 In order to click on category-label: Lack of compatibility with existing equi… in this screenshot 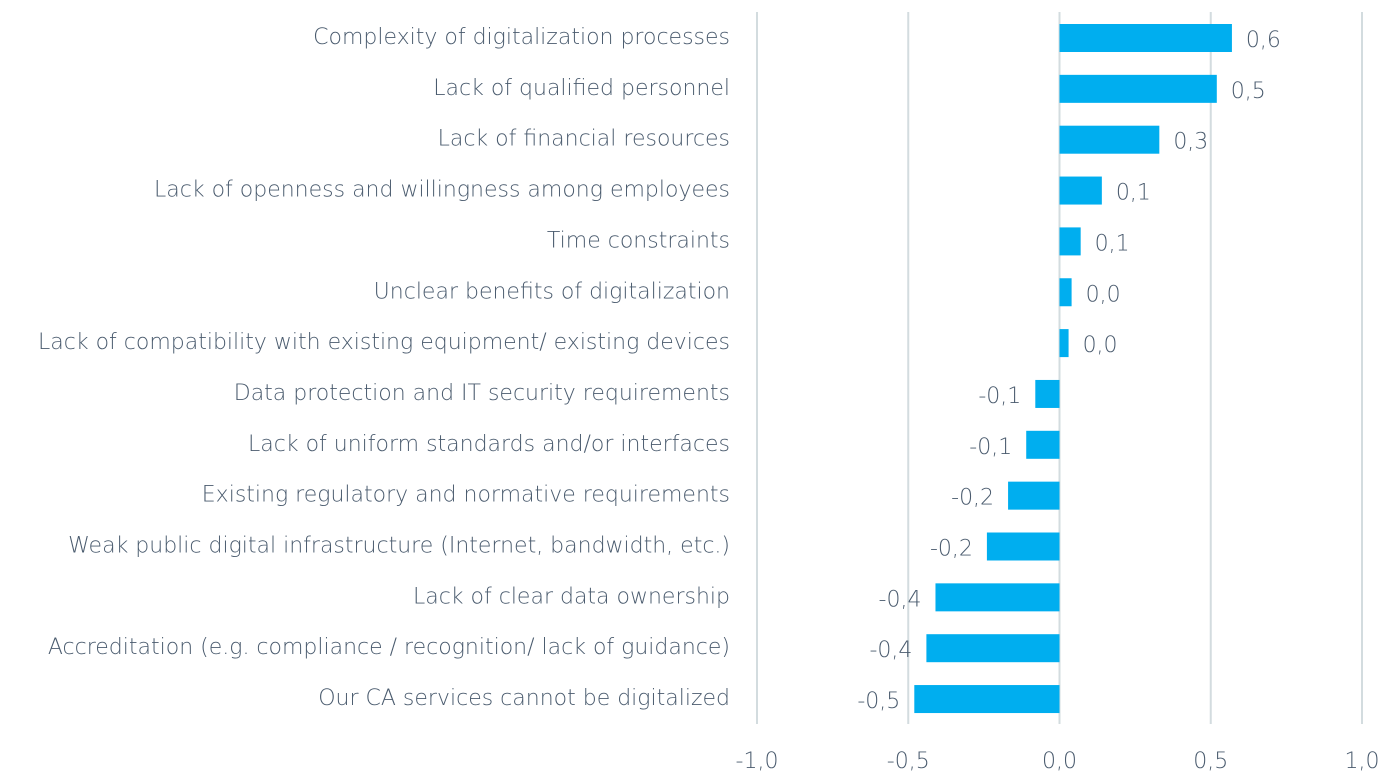, I will do `click(384, 342)`.